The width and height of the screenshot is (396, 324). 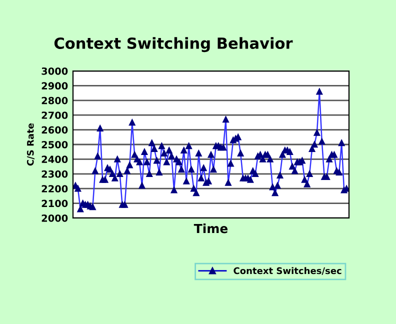 I want to click on y-tick-label: 2500, so click(x=55, y=144).